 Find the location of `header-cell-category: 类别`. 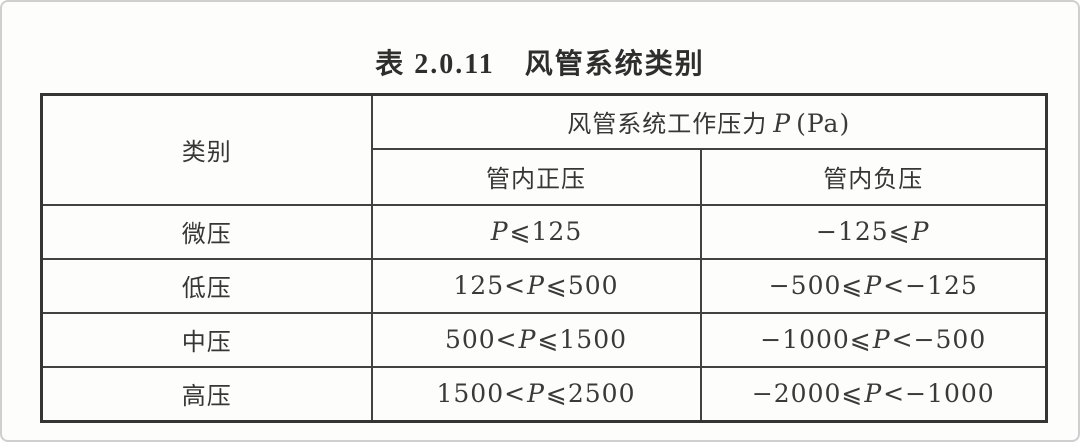

header-cell-category: 类别 is located at coordinates (206, 149).